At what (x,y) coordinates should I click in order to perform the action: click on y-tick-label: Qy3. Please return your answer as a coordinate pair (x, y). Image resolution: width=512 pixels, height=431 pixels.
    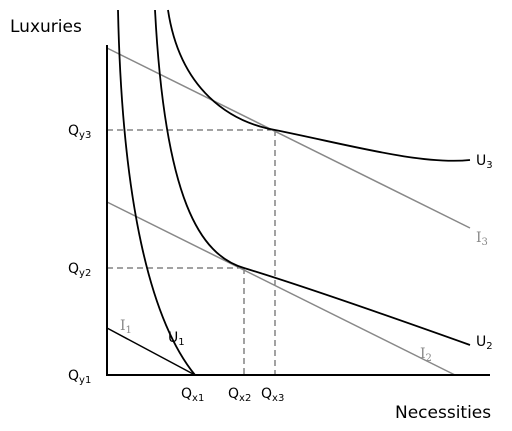
    Looking at the image, I should click on (79, 132).